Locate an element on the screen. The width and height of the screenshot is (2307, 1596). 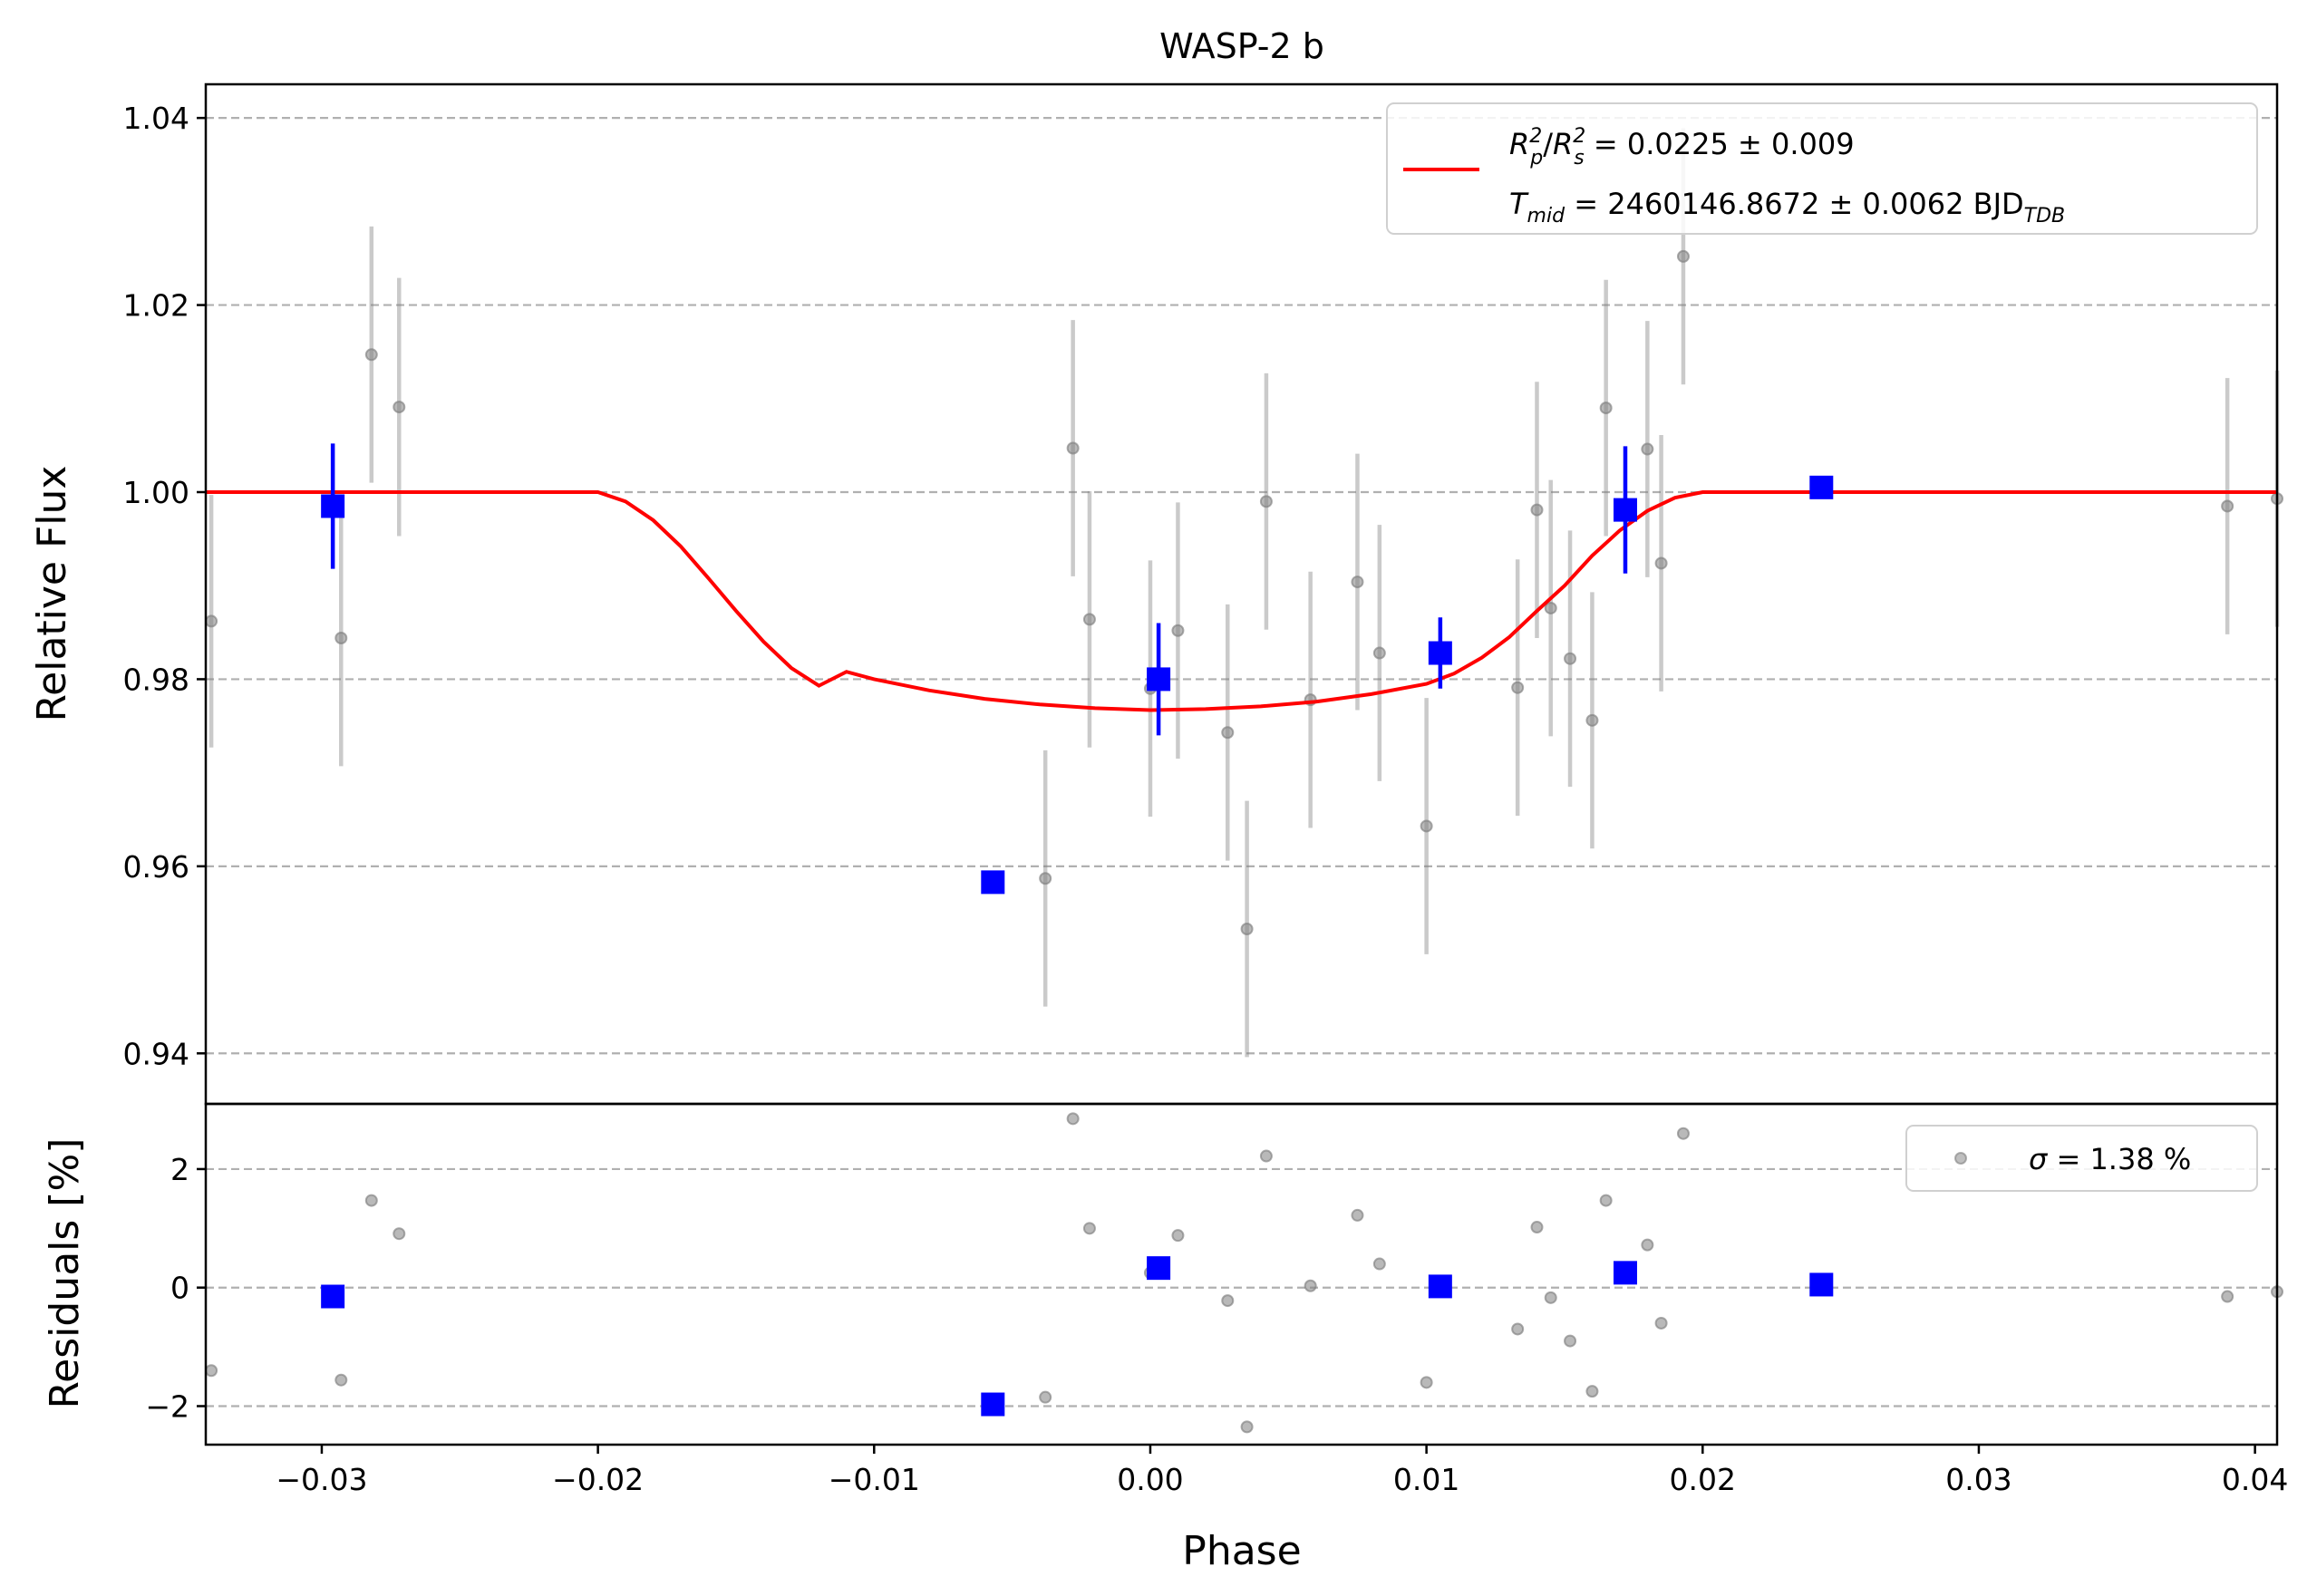
bottom-grid is located at coordinates (1241, 1287).